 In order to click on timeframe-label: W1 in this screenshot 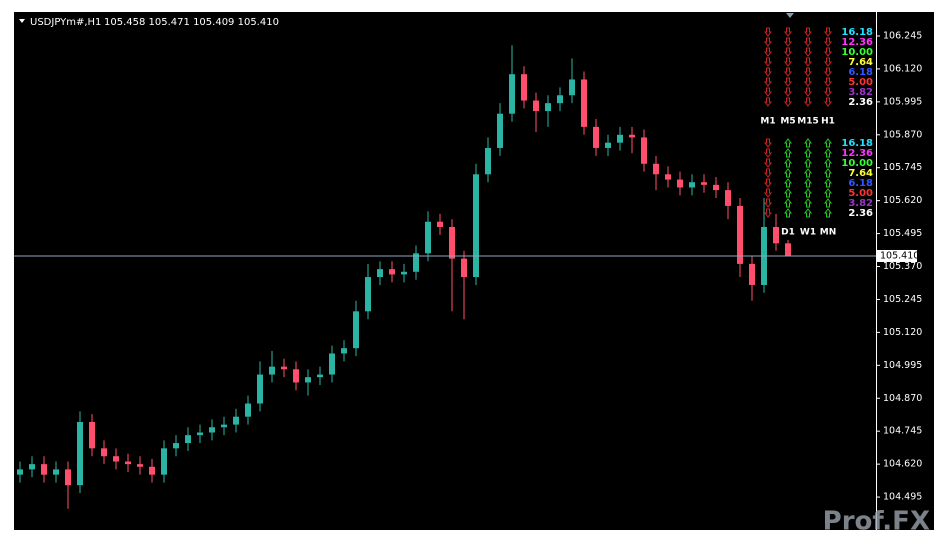, I will do `click(808, 233)`.